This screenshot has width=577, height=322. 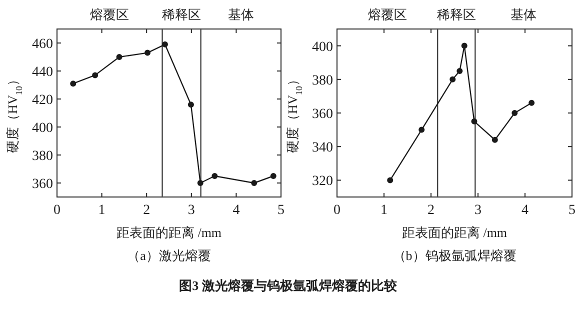 What do you see at coordinates (322, 182) in the screenshot?
I see `y-tick-label: 320` at bounding box center [322, 182].